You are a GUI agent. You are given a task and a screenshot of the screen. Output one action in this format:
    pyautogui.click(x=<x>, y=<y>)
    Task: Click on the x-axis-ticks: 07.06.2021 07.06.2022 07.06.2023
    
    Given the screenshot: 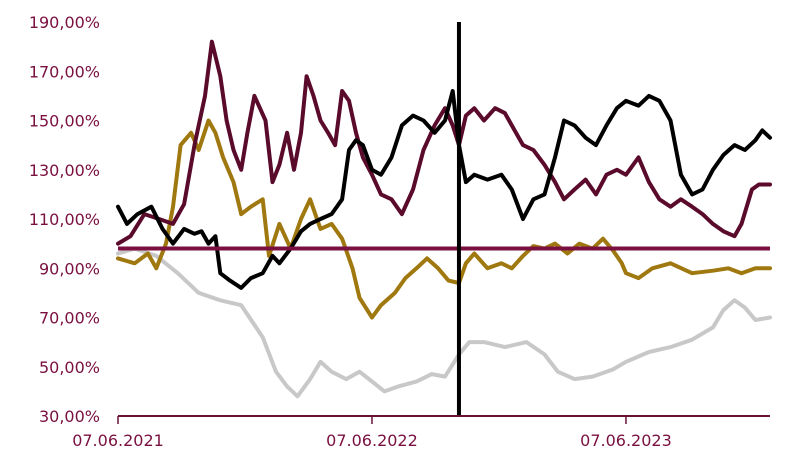 What is the action you would take?
    pyautogui.click(x=372, y=433)
    